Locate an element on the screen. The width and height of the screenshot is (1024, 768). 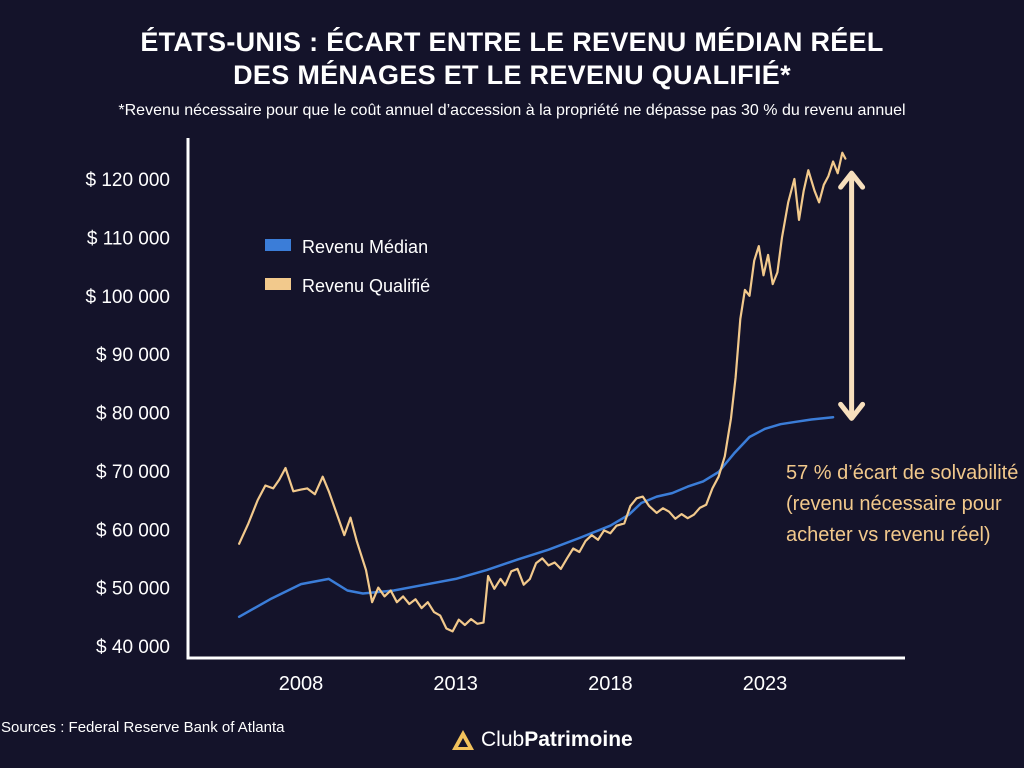
x-tick-label: 2023 is located at coordinates (765, 684).